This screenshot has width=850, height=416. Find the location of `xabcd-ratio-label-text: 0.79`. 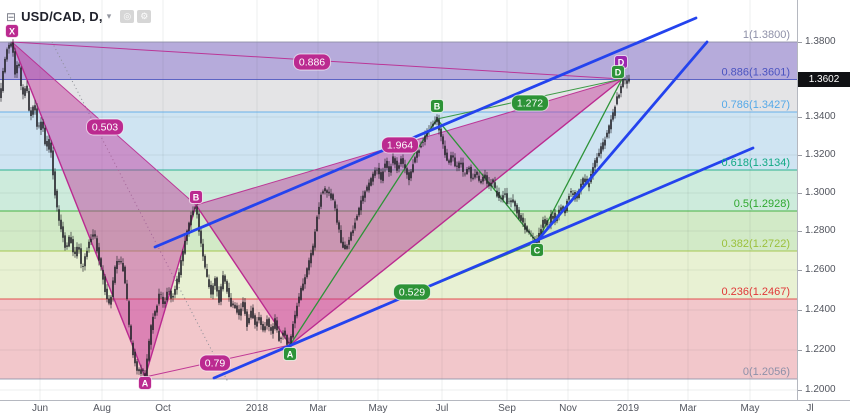

xabcd-ratio-label-text: 0.79 is located at coordinates (215, 364).